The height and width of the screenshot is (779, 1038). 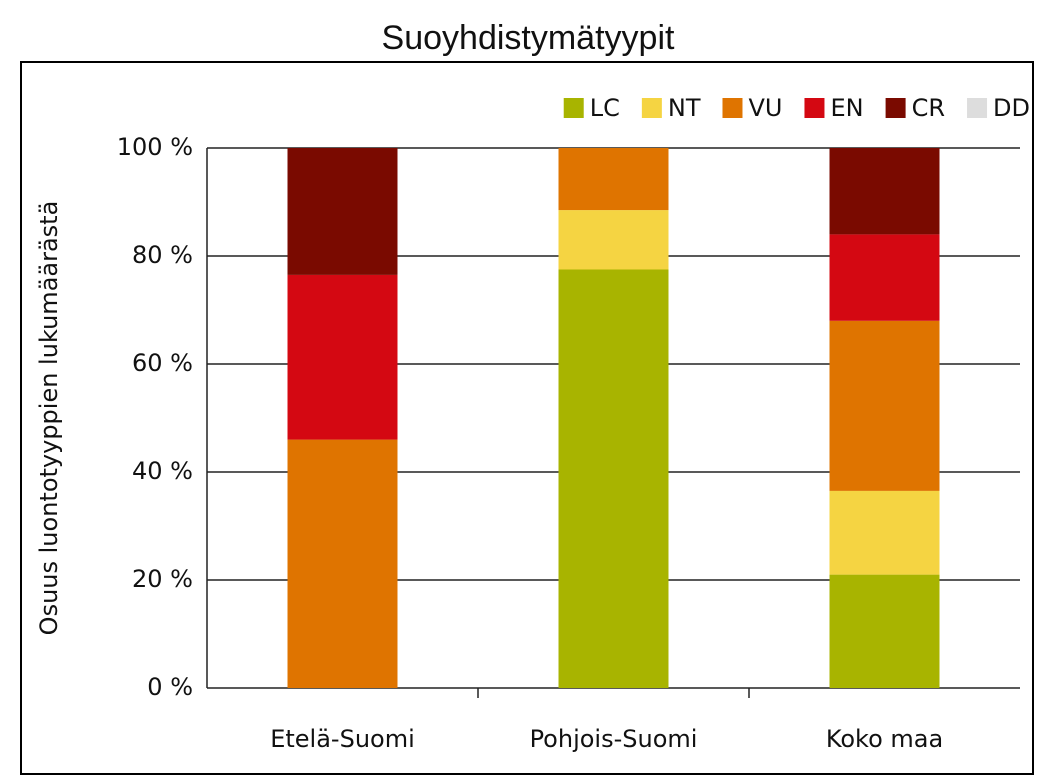 I want to click on y-tick-label: 80 %, so click(x=162, y=255).